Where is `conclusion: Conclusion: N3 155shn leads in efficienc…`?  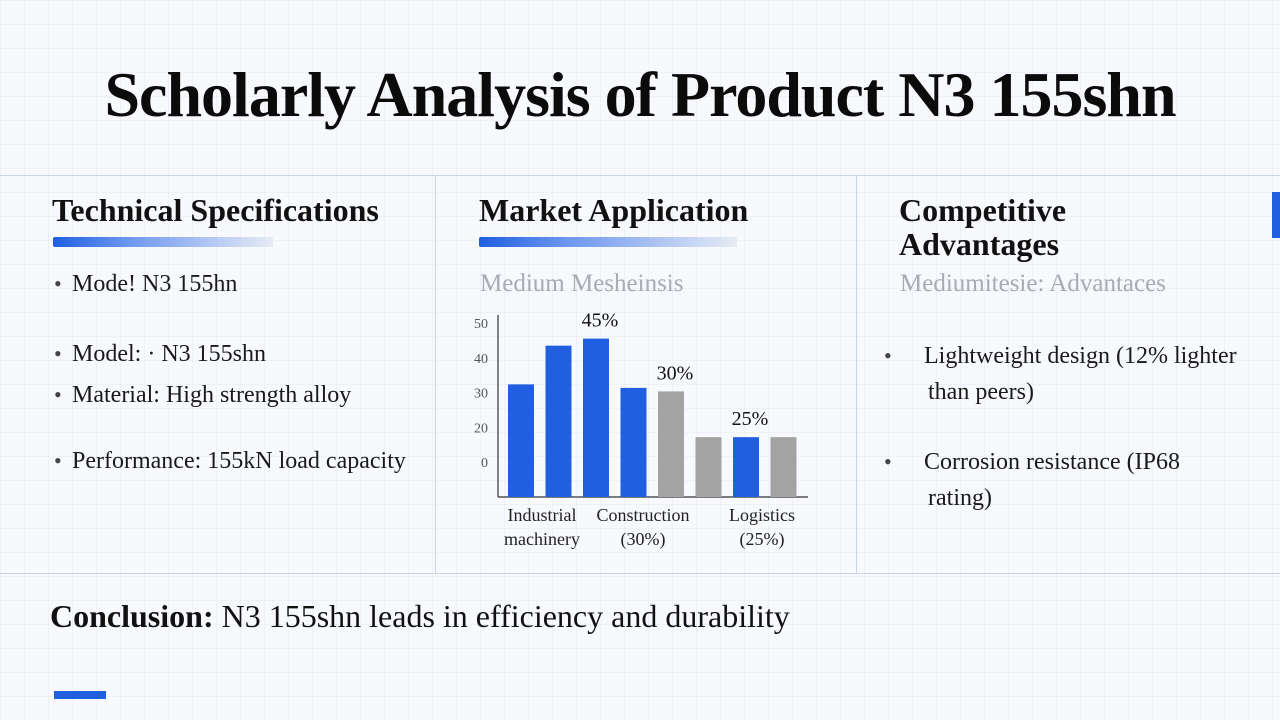 conclusion: Conclusion: N3 155shn leads in efficienc… is located at coordinates (420, 616).